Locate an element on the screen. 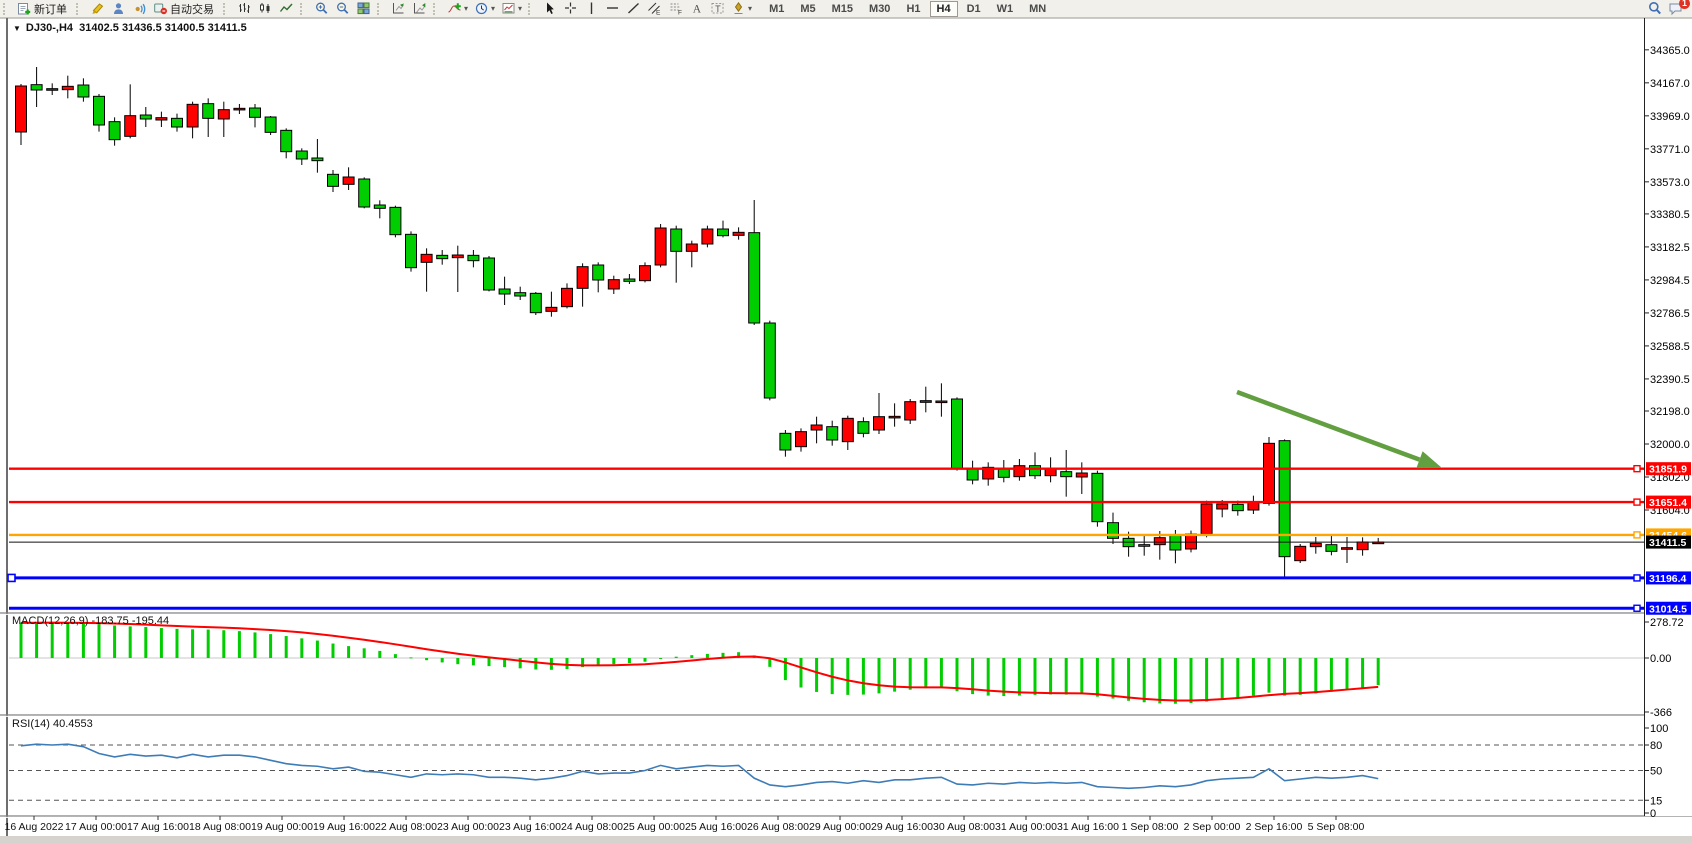  fibonacci-button: F is located at coordinates (675, 8).